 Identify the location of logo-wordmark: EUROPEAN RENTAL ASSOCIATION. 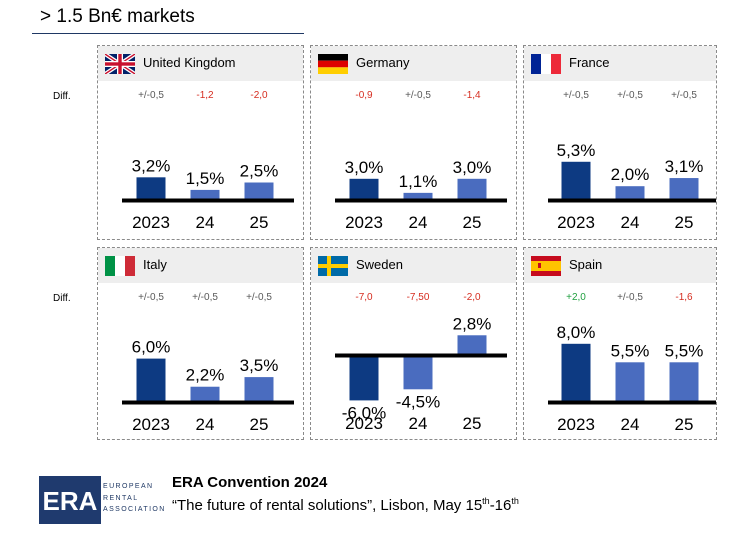
(134, 498).